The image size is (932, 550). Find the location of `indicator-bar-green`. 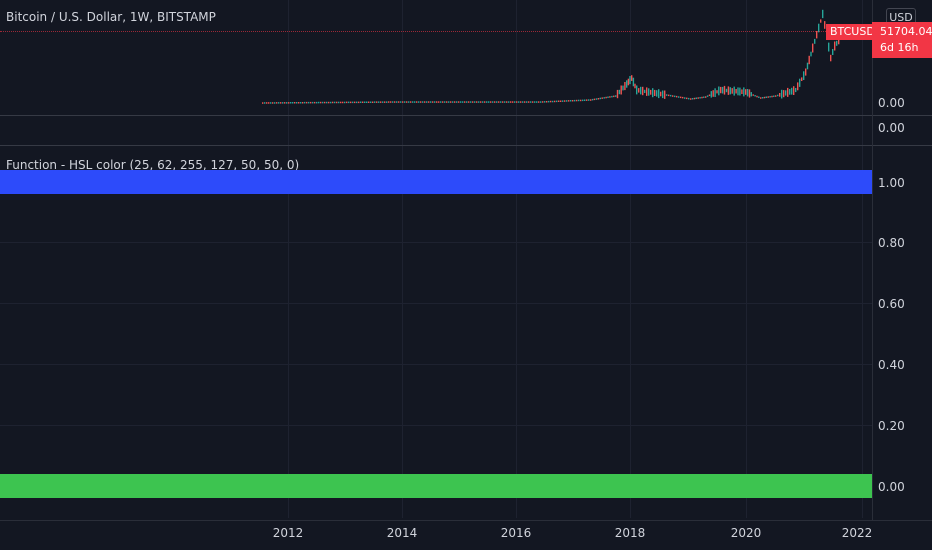

indicator-bar-green is located at coordinates (436, 486).